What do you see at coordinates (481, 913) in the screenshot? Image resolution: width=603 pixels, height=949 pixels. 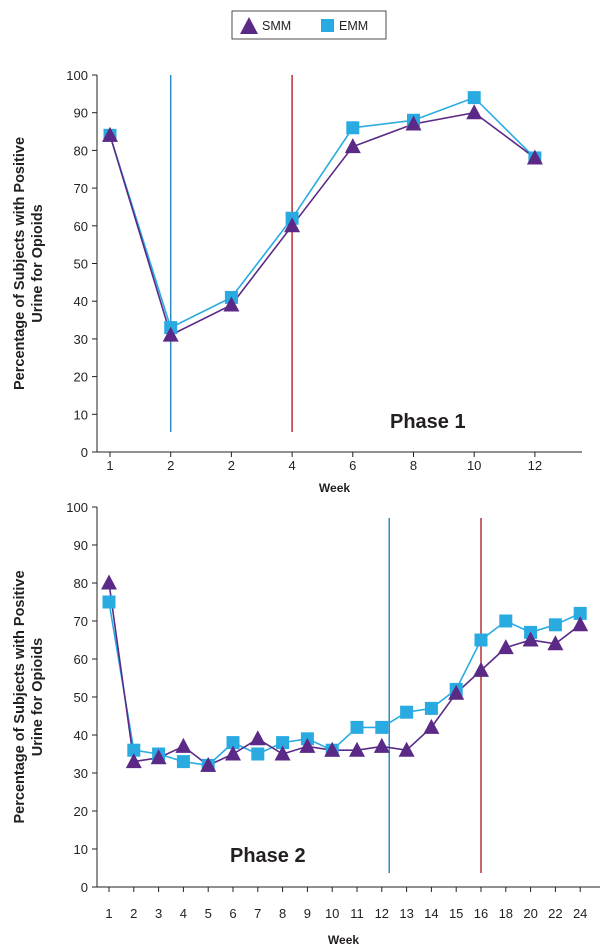 I see `x-tick-label: 16` at bounding box center [481, 913].